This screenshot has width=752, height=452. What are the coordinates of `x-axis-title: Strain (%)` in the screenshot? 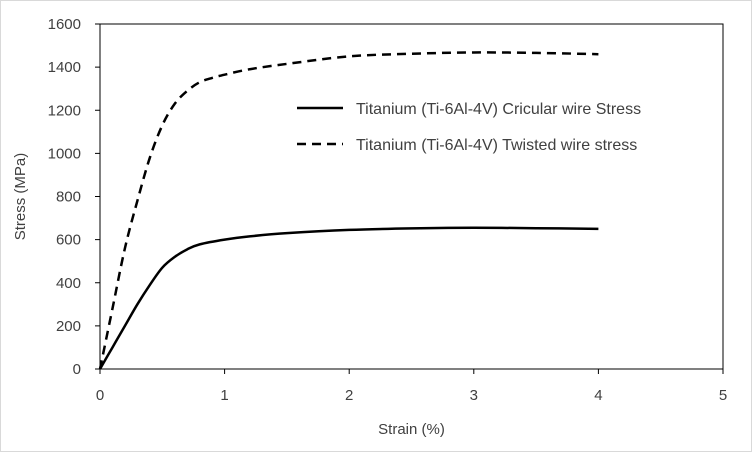 It's located at (411, 429).